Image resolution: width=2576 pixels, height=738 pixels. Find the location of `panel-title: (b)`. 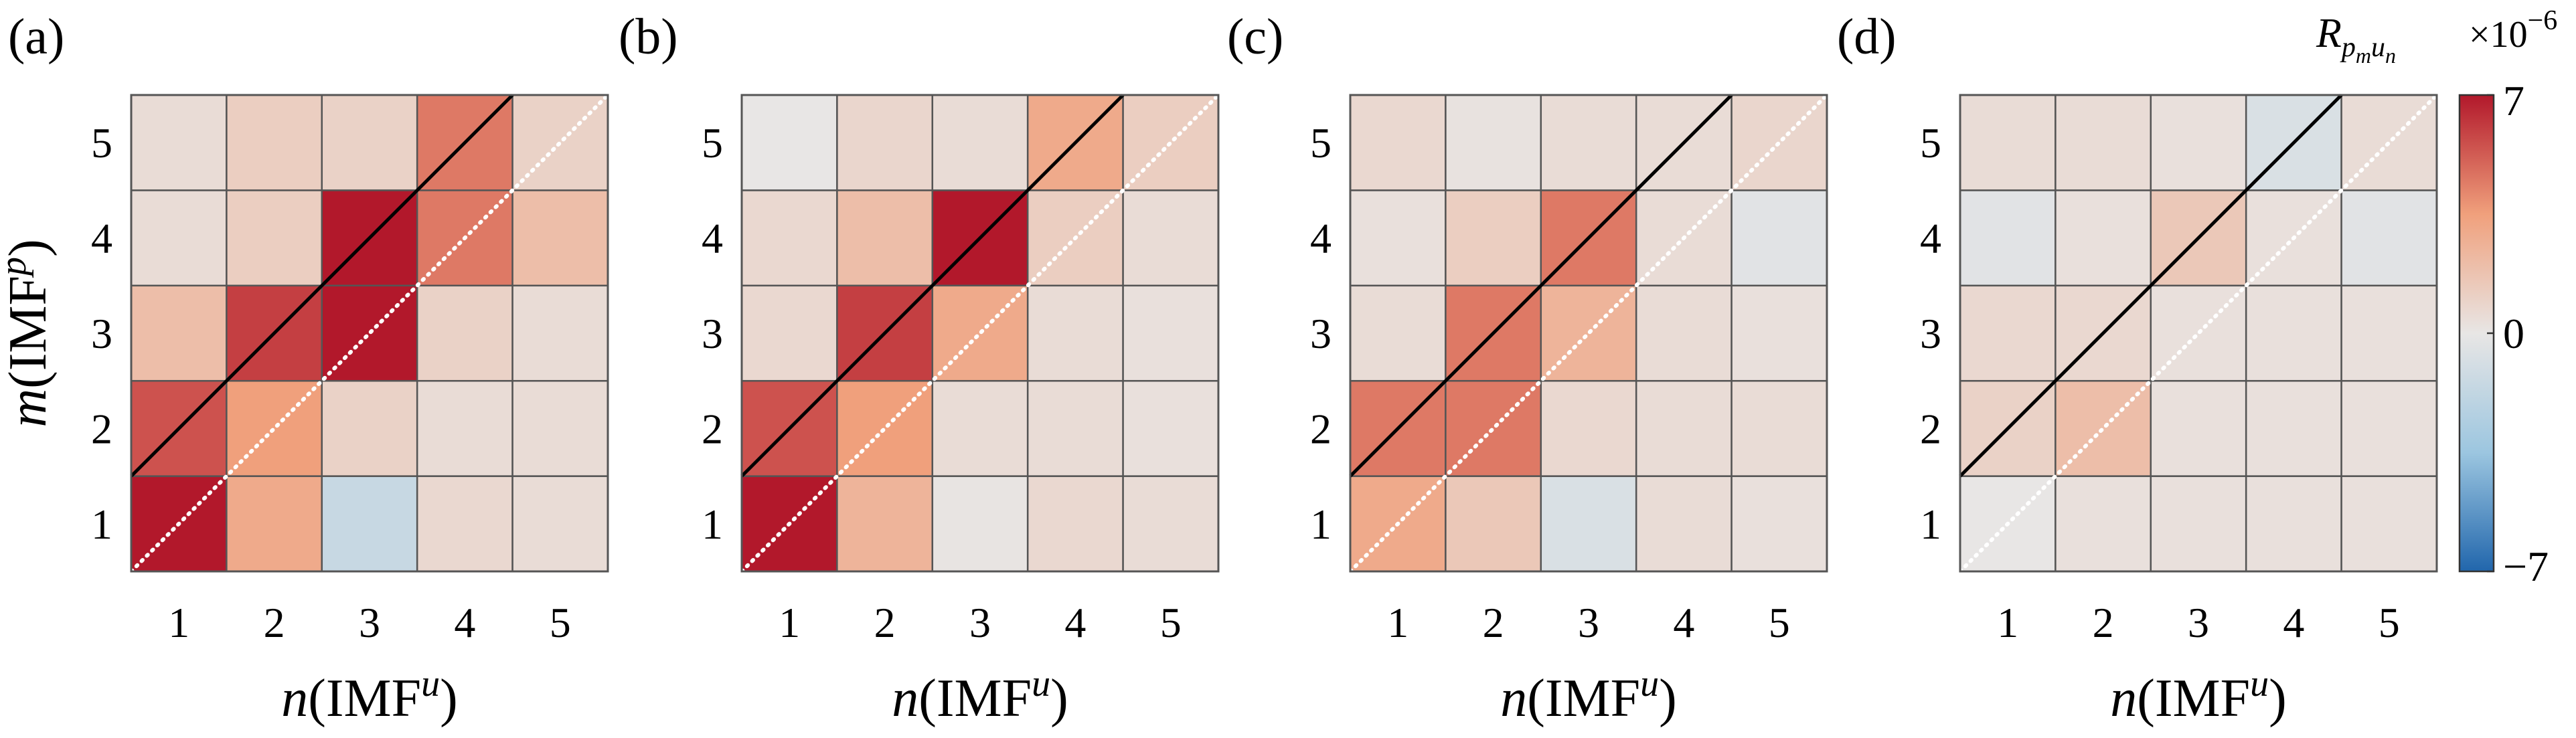

panel-title: (b) is located at coordinates (649, 37).